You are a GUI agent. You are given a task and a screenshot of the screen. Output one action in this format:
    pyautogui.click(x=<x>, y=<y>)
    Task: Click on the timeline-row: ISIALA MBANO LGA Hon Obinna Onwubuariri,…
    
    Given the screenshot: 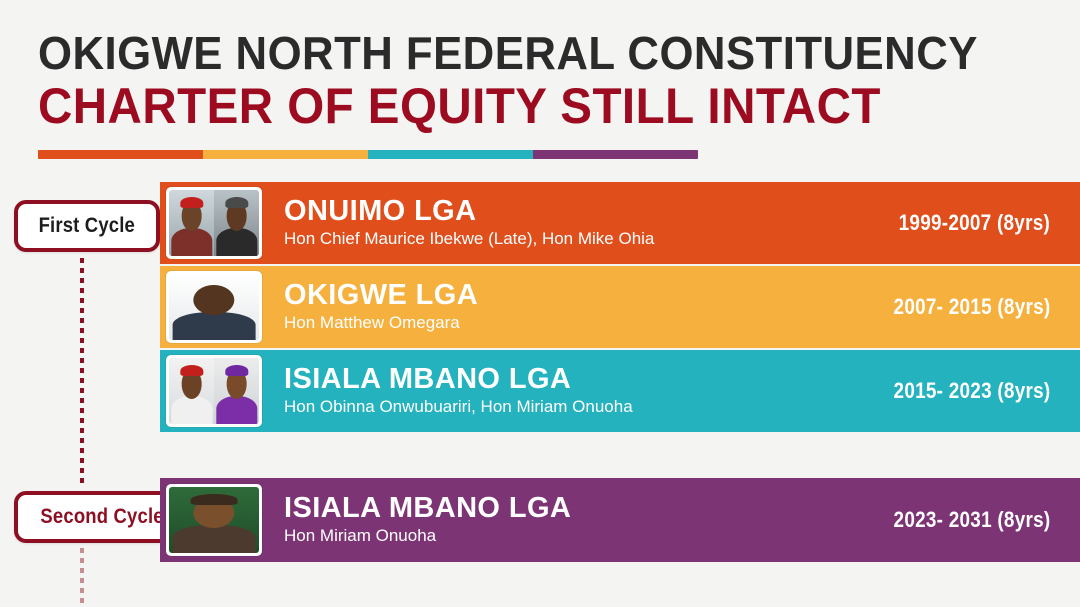 What is the action you would take?
    pyautogui.click(x=620, y=391)
    